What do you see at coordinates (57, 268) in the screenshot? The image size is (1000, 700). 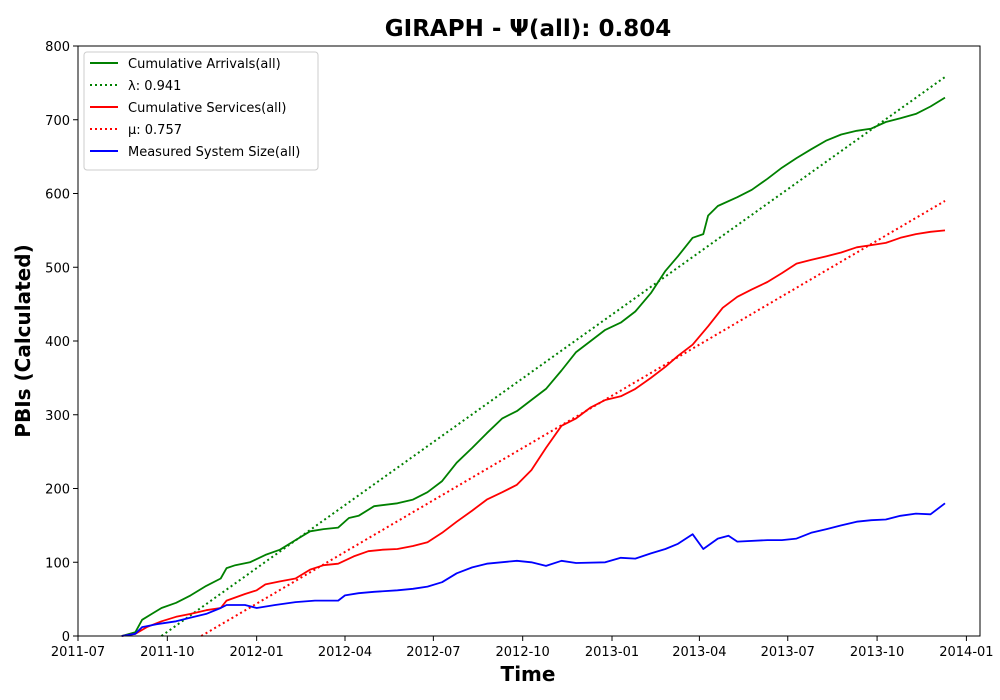 I see `y-tick-label: 500` at bounding box center [57, 268].